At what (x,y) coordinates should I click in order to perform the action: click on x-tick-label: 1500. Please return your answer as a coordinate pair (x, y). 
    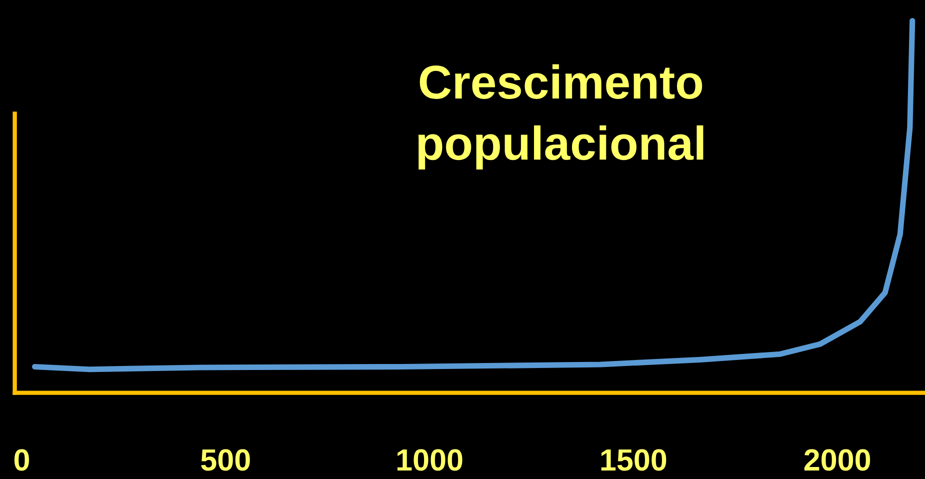
    Looking at the image, I should click on (633, 460).